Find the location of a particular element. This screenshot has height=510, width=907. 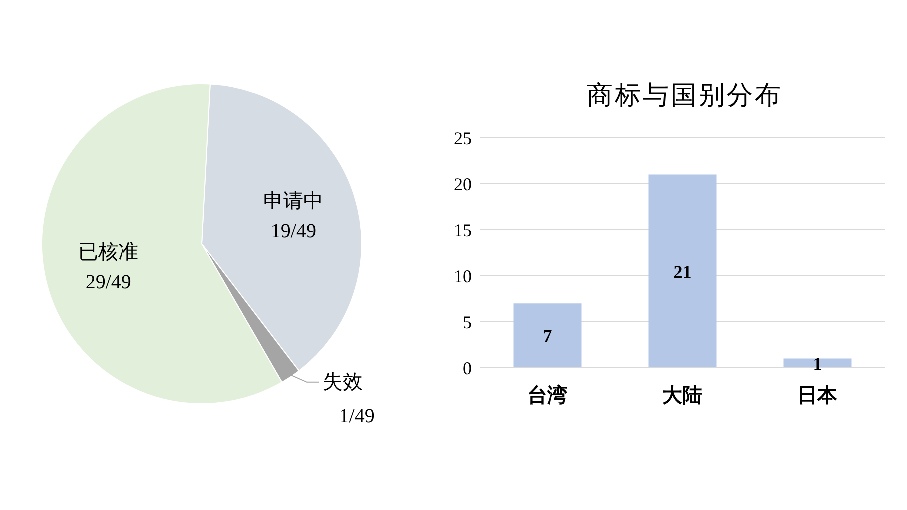

y-tick-label: 5 is located at coordinates (467, 322).